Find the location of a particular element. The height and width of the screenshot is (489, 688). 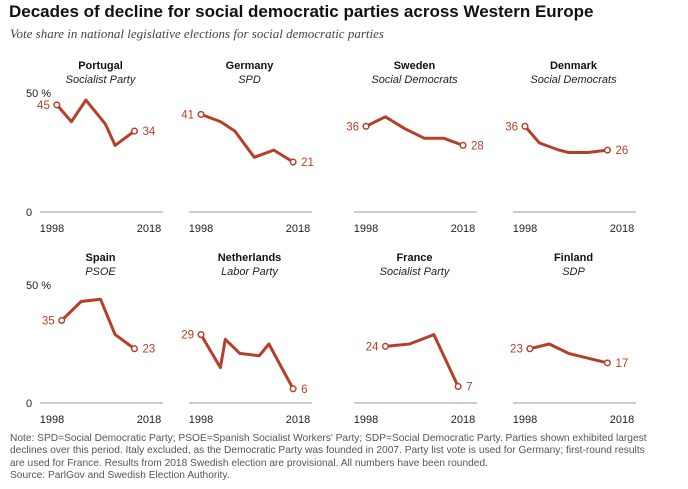

spain-panel-title: Spain is located at coordinates (101, 258).